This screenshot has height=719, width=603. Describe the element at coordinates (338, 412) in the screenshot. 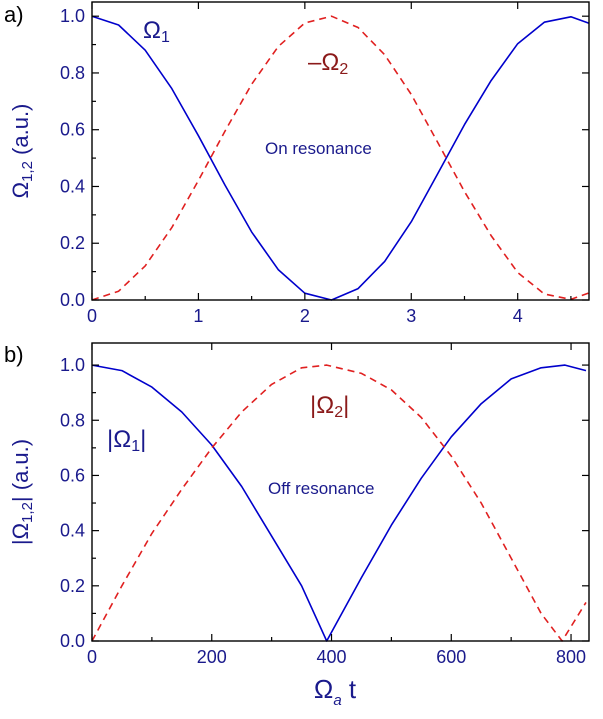

I see `panel-b-series2-sub: 2` at that location.